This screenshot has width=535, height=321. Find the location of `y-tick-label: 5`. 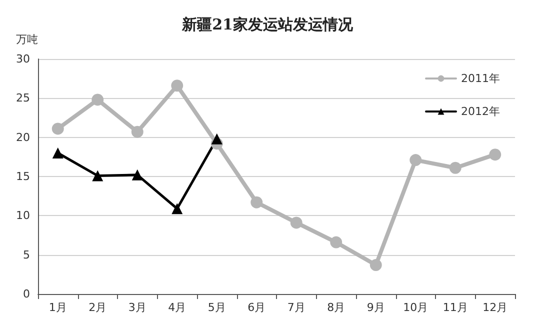

y-tick-label: 5 is located at coordinates (26, 255).